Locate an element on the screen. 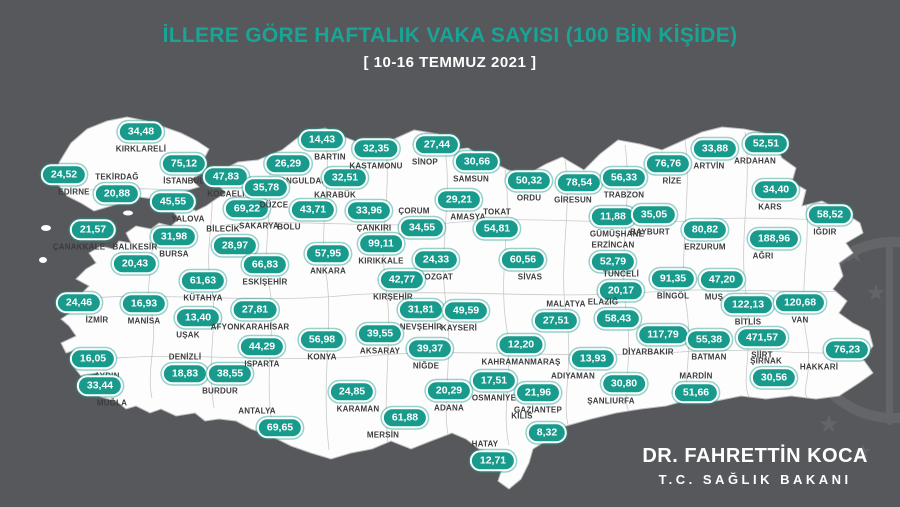  province-value-badge: 33,44 is located at coordinates (100, 385).